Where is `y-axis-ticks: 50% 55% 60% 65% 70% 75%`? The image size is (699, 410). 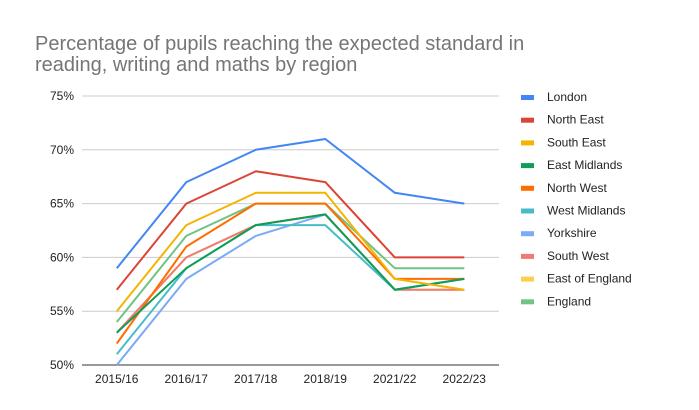
y-axis-ticks: 50% 55% 60% 65% 70% 75% is located at coordinates (62, 230).